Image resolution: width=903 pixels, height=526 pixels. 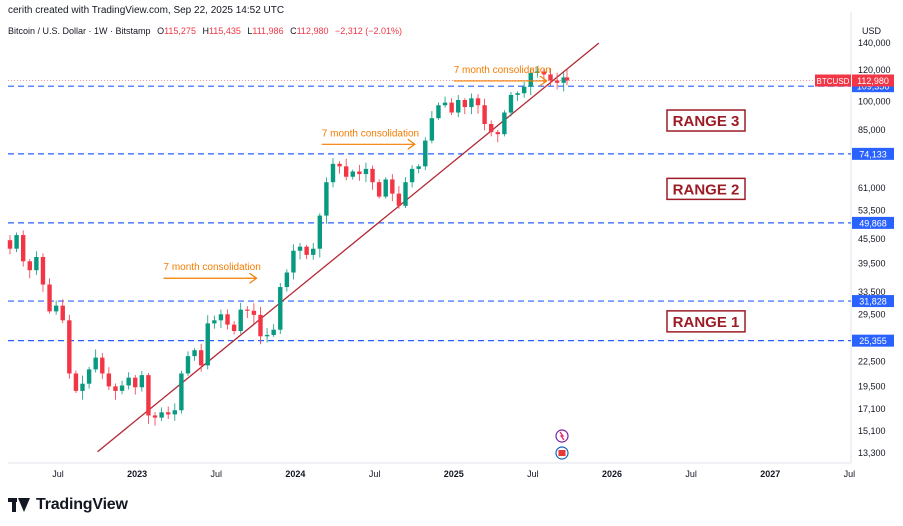 What do you see at coordinates (874, 102) in the screenshot?
I see `price-tick-label: 100,000` at bounding box center [874, 102].